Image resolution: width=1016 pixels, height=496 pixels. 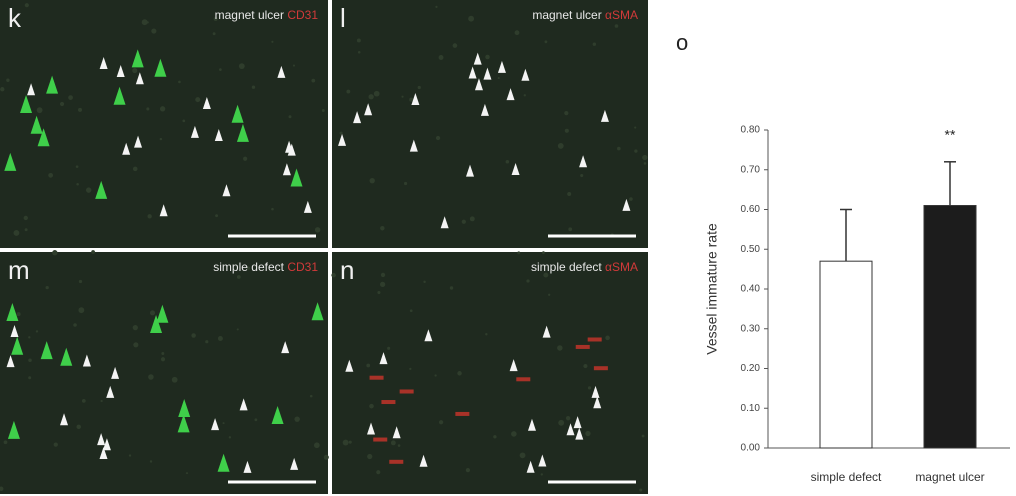 I want to click on panel-caption: simple defect αSMA, so click(x=584, y=267).